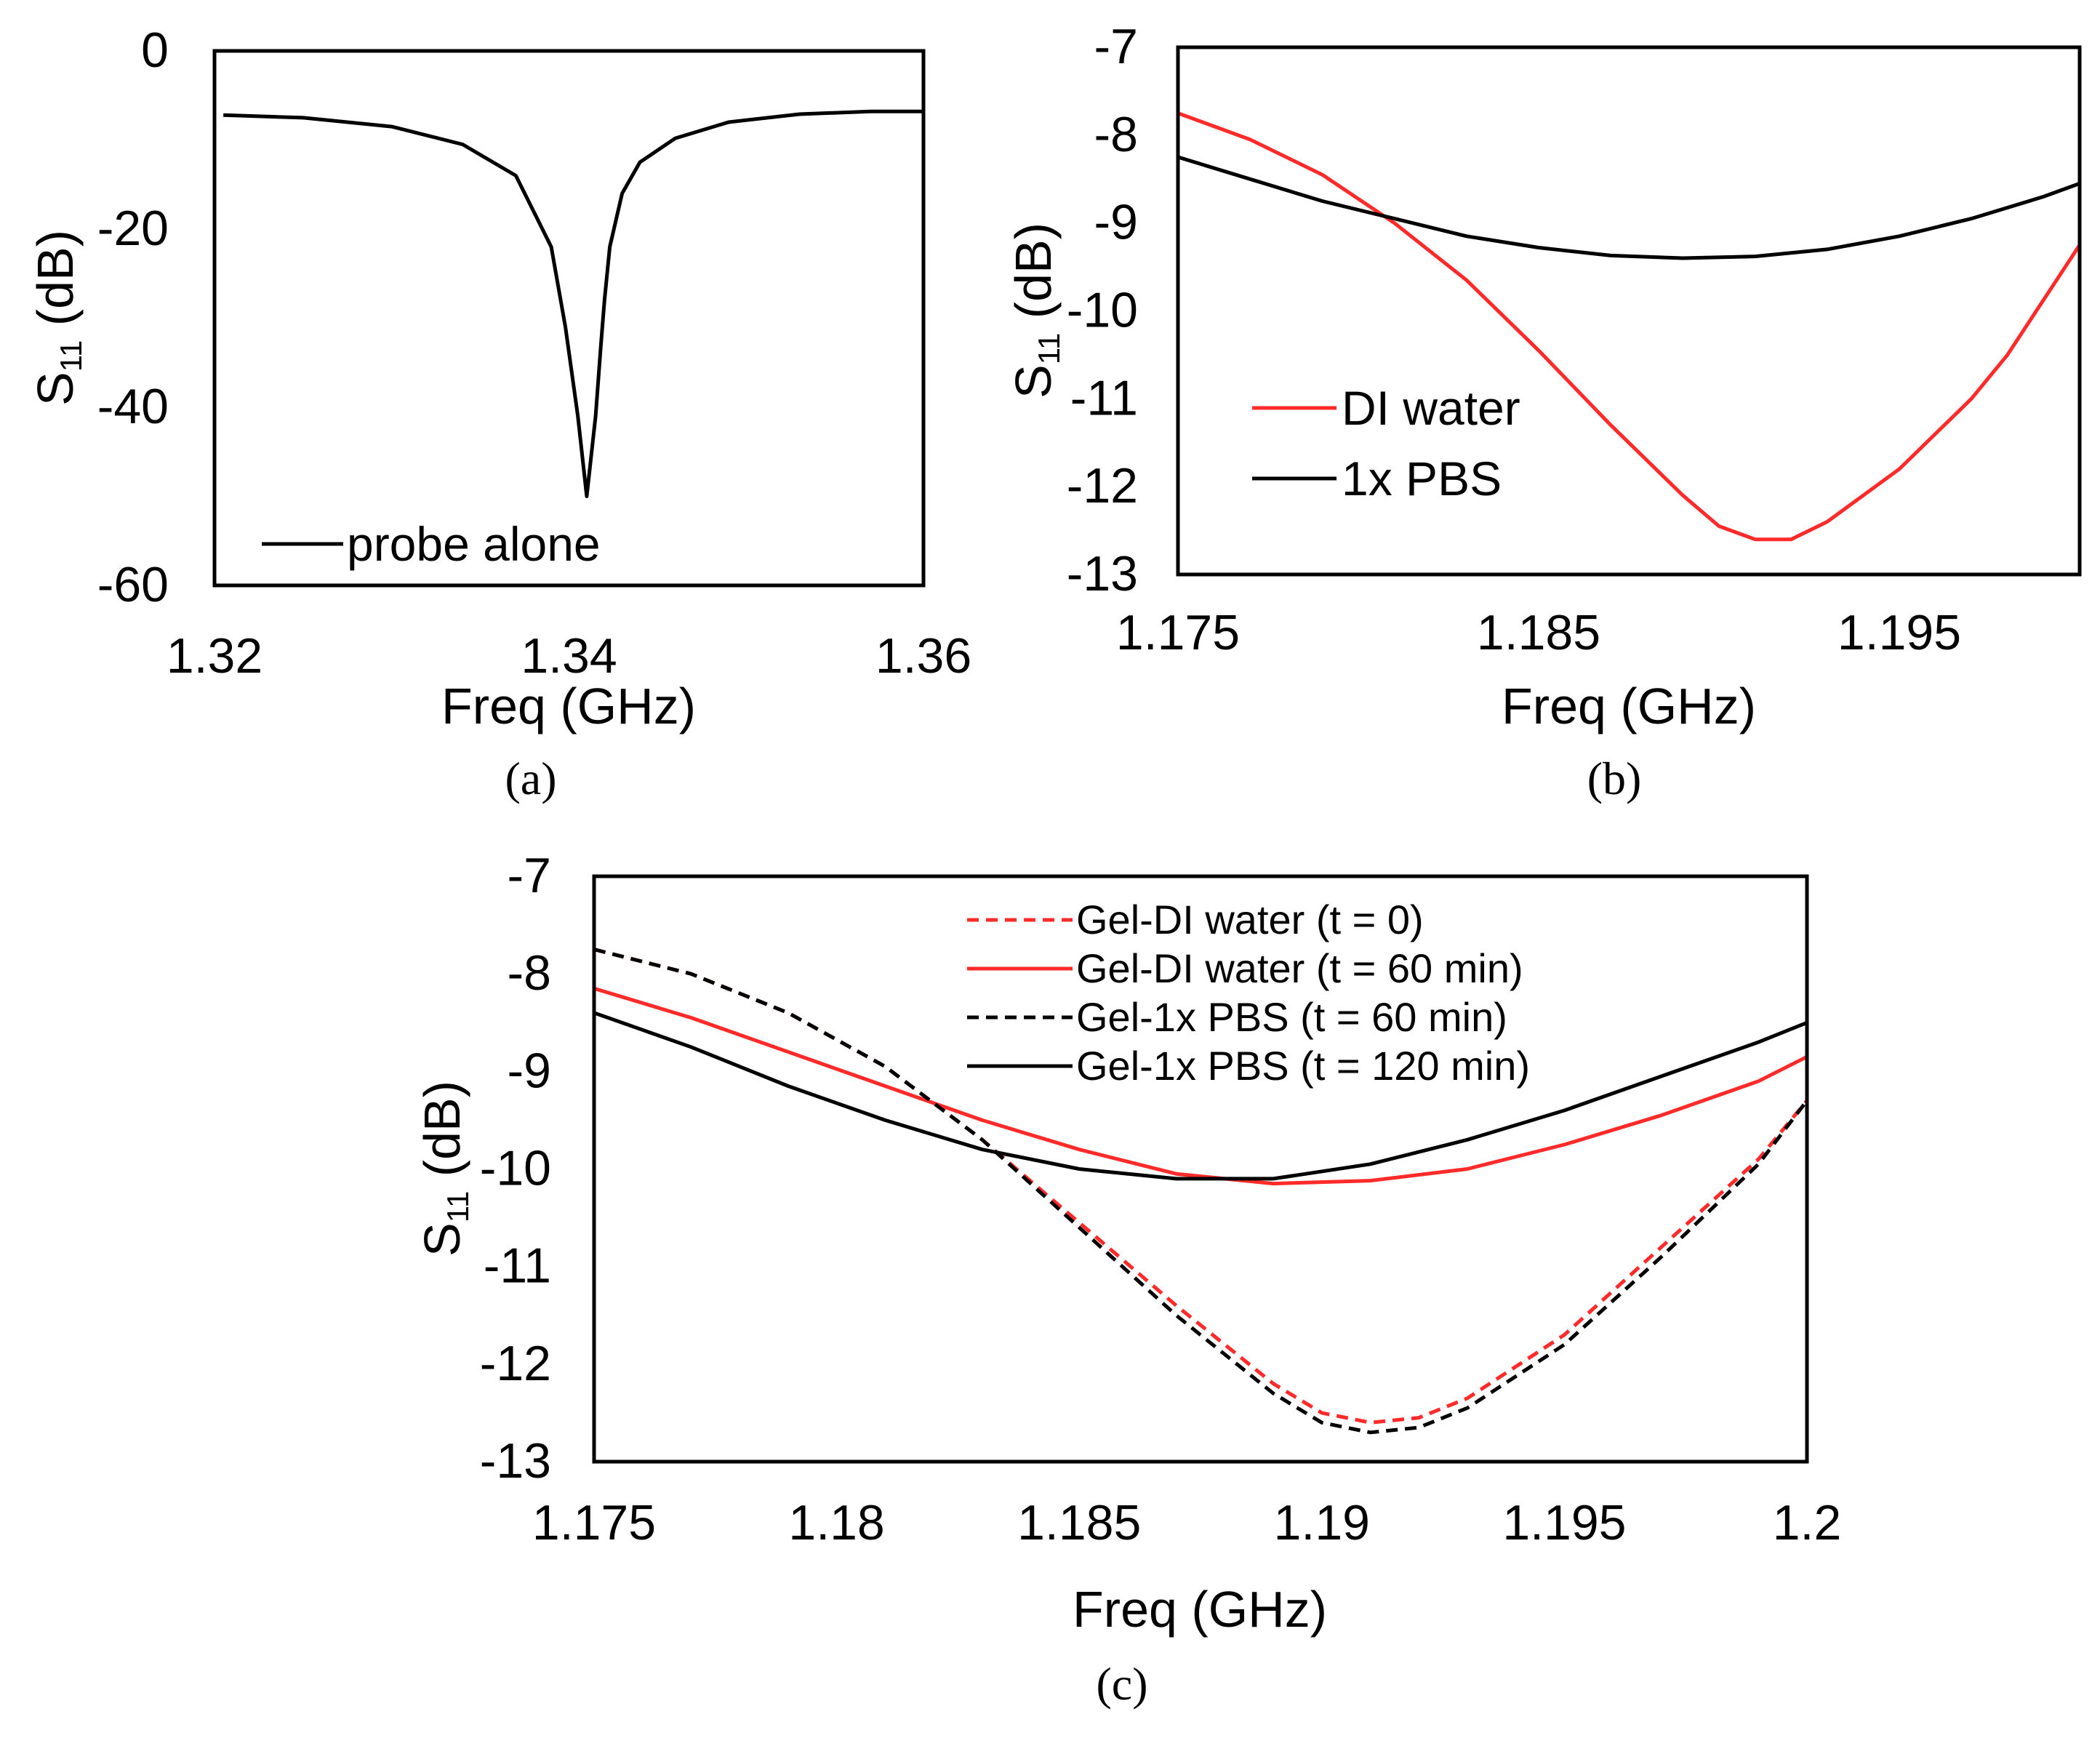  I want to click on ytick-label-a-1: -20, so click(133, 228).